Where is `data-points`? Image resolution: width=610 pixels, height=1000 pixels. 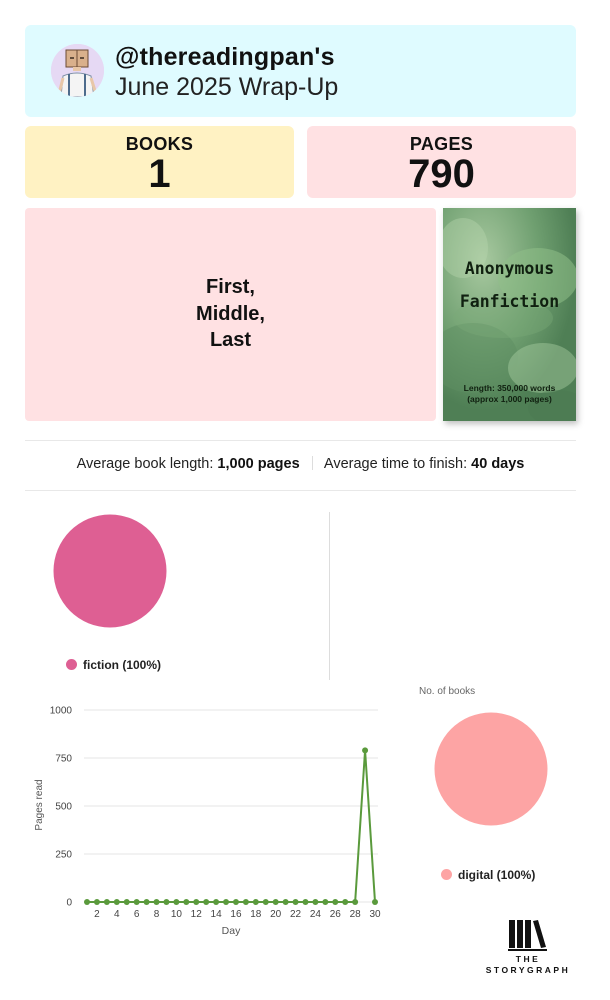 data-points is located at coordinates (231, 826).